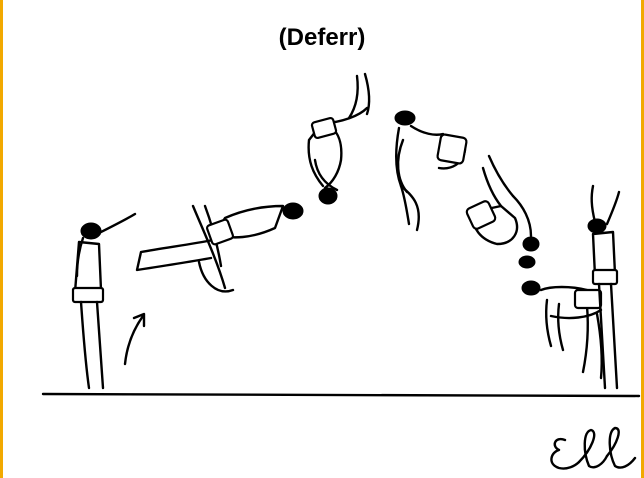  Describe the element at coordinates (219, 247) in the screenshot. I see `figure-back-arch` at that location.